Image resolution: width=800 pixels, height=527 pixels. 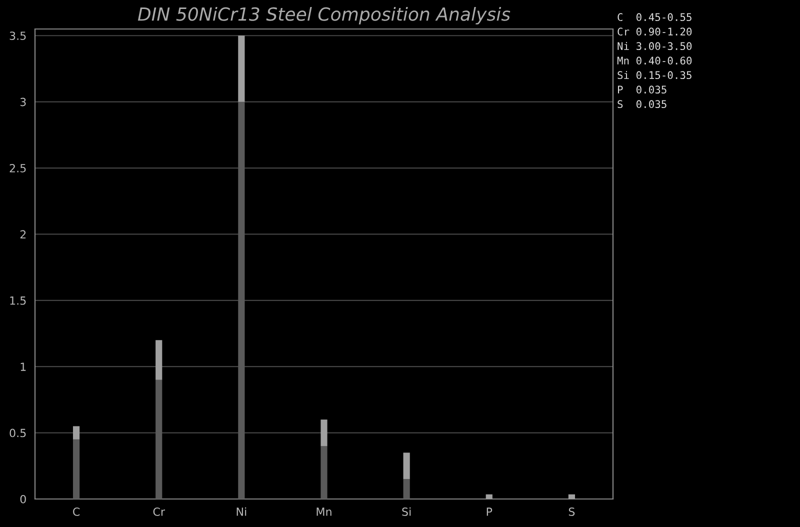 I want to click on y-tick-label: 0, so click(x=23, y=499).